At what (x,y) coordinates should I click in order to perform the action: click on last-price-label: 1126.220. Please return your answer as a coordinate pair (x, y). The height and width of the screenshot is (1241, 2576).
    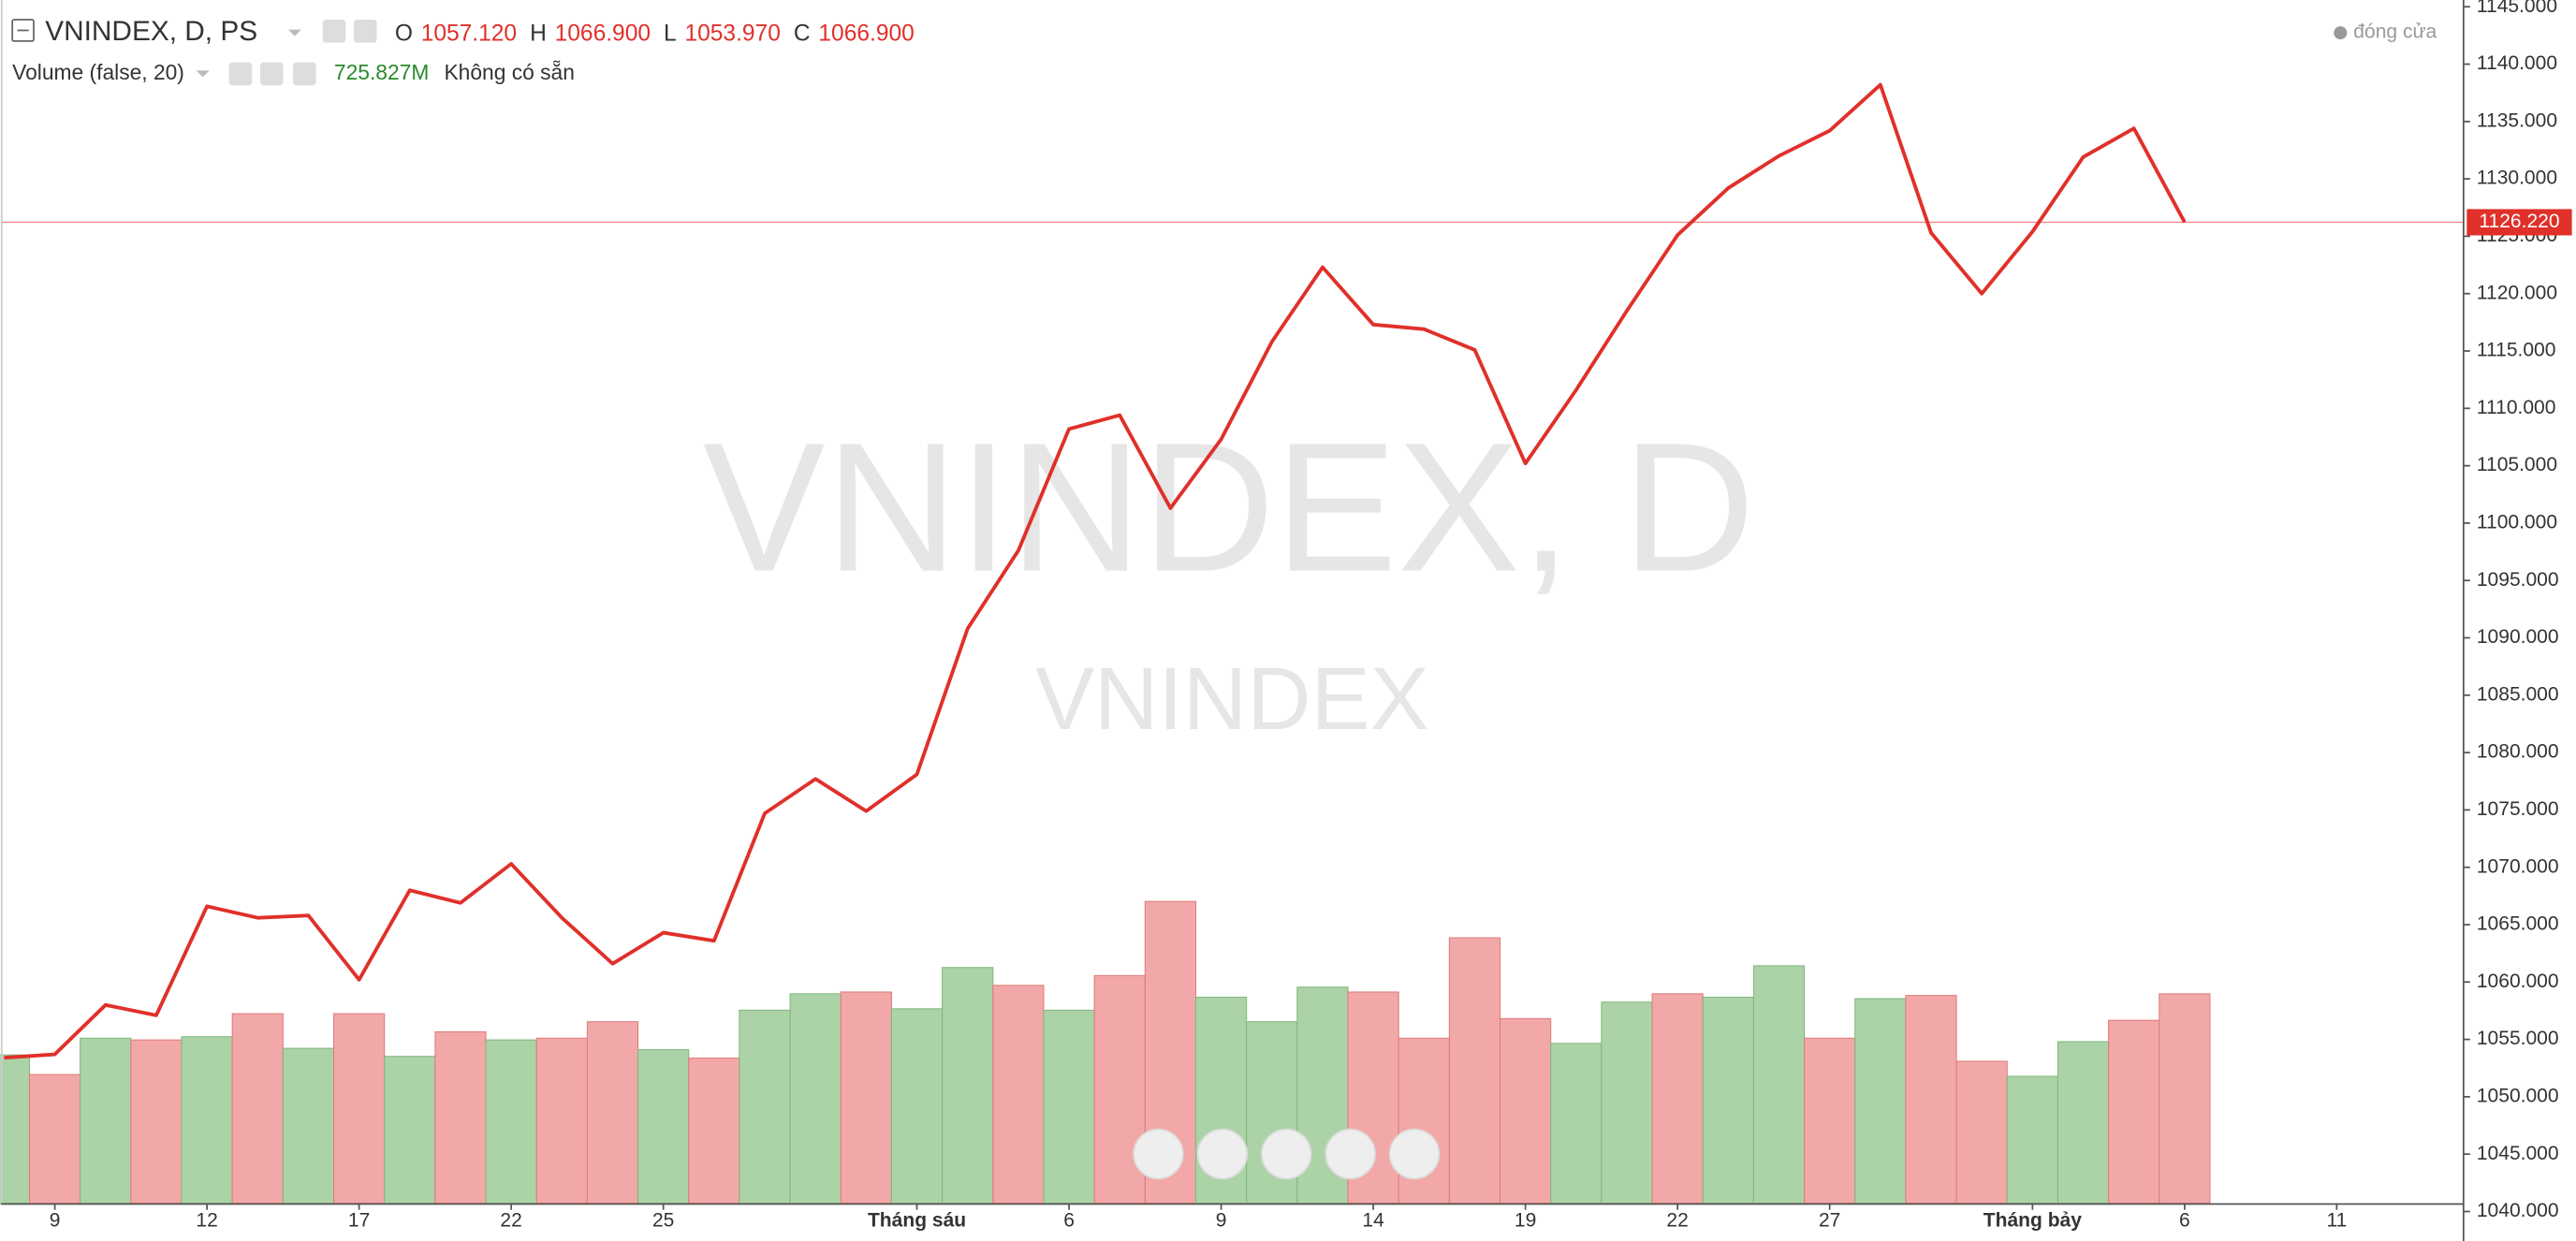
    Looking at the image, I should click on (2519, 221).